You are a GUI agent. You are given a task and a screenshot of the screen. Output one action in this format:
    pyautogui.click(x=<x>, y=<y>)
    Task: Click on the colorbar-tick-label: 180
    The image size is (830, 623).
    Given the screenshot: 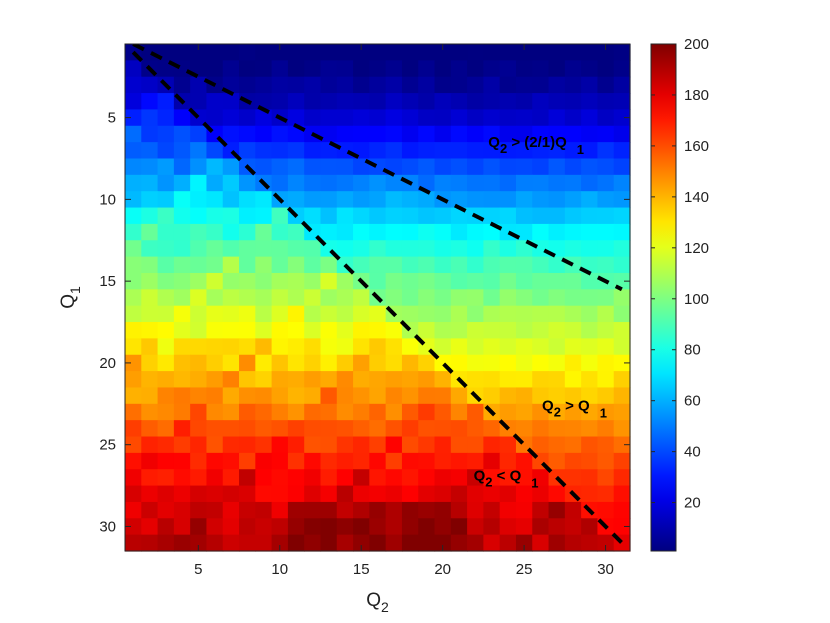 What is the action you would take?
    pyautogui.click(x=696, y=95)
    